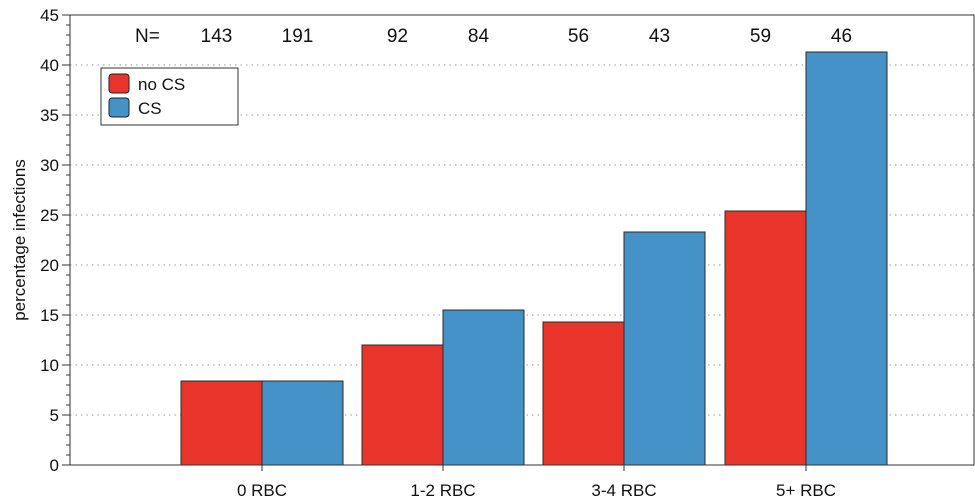 The width and height of the screenshot is (975, 503). What do you see at coordinates (147, 36) in the screenshot?
I see `n-label: N=` at bounding box center [147, 36].